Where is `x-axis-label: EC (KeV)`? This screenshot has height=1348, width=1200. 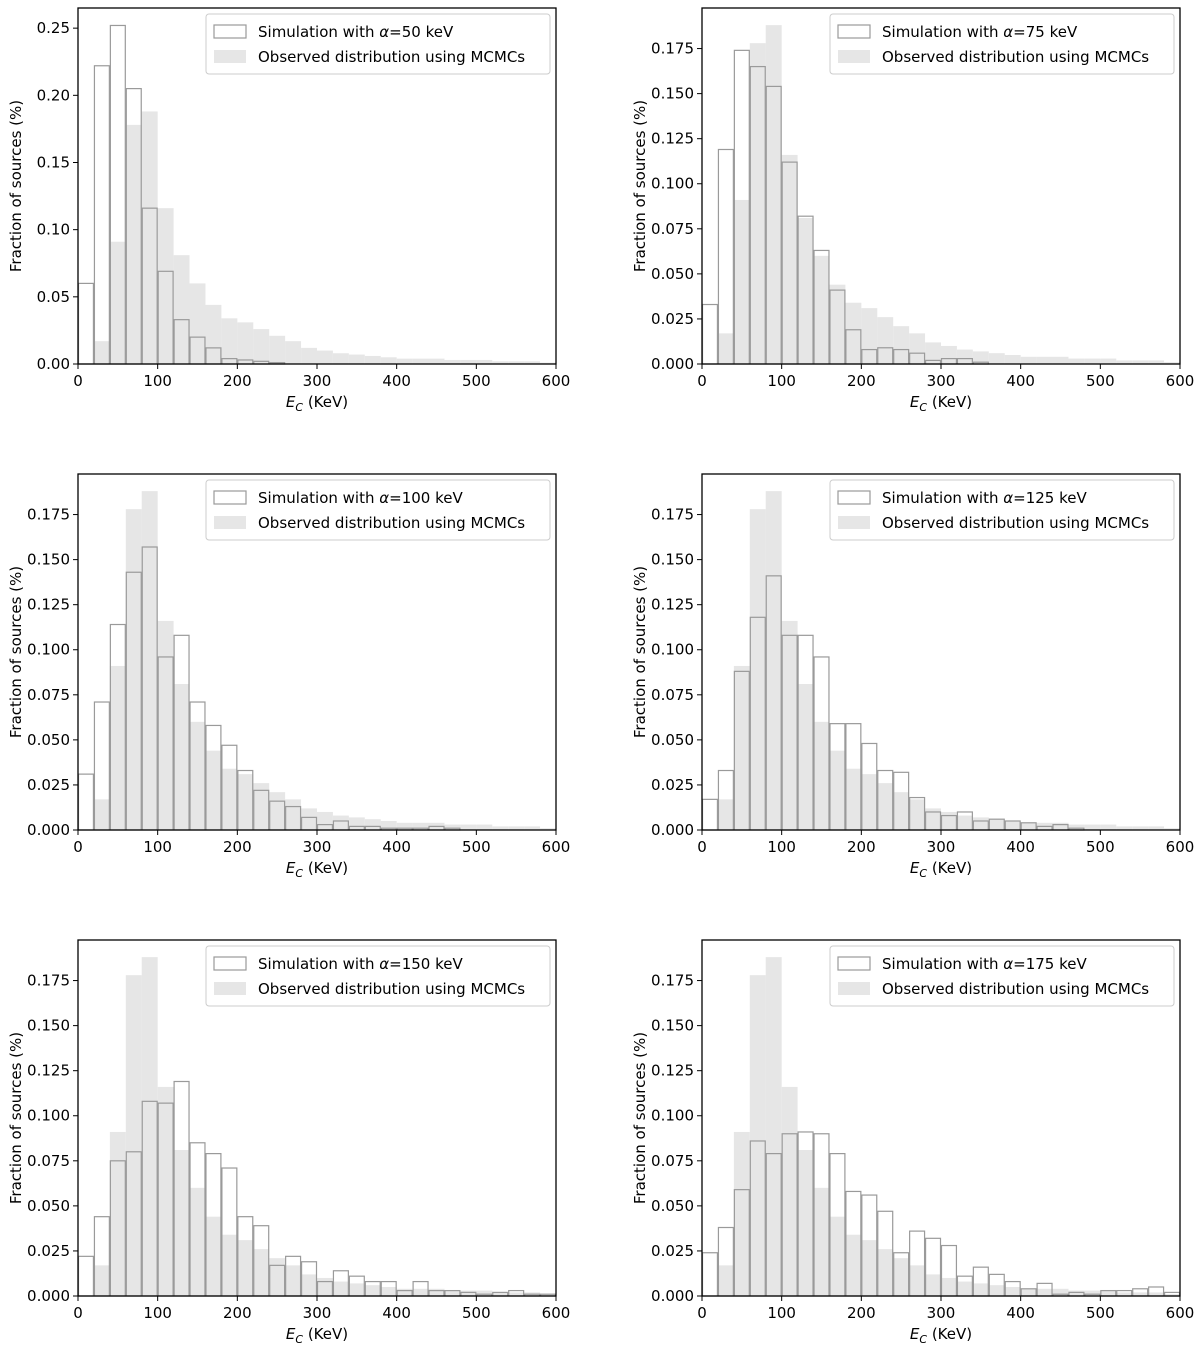 x-axis-label: EC (KeV) is located at coordinates (941, 403).